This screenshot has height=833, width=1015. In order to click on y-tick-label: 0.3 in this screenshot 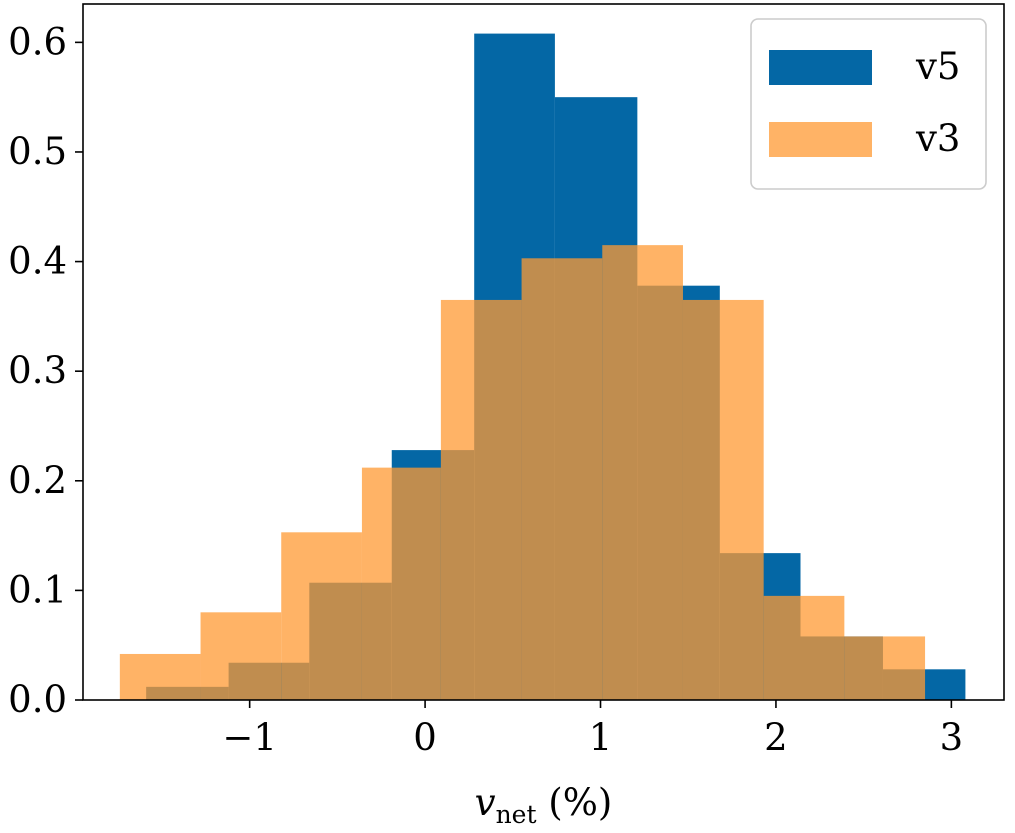, I will do `click(37, 370)`.